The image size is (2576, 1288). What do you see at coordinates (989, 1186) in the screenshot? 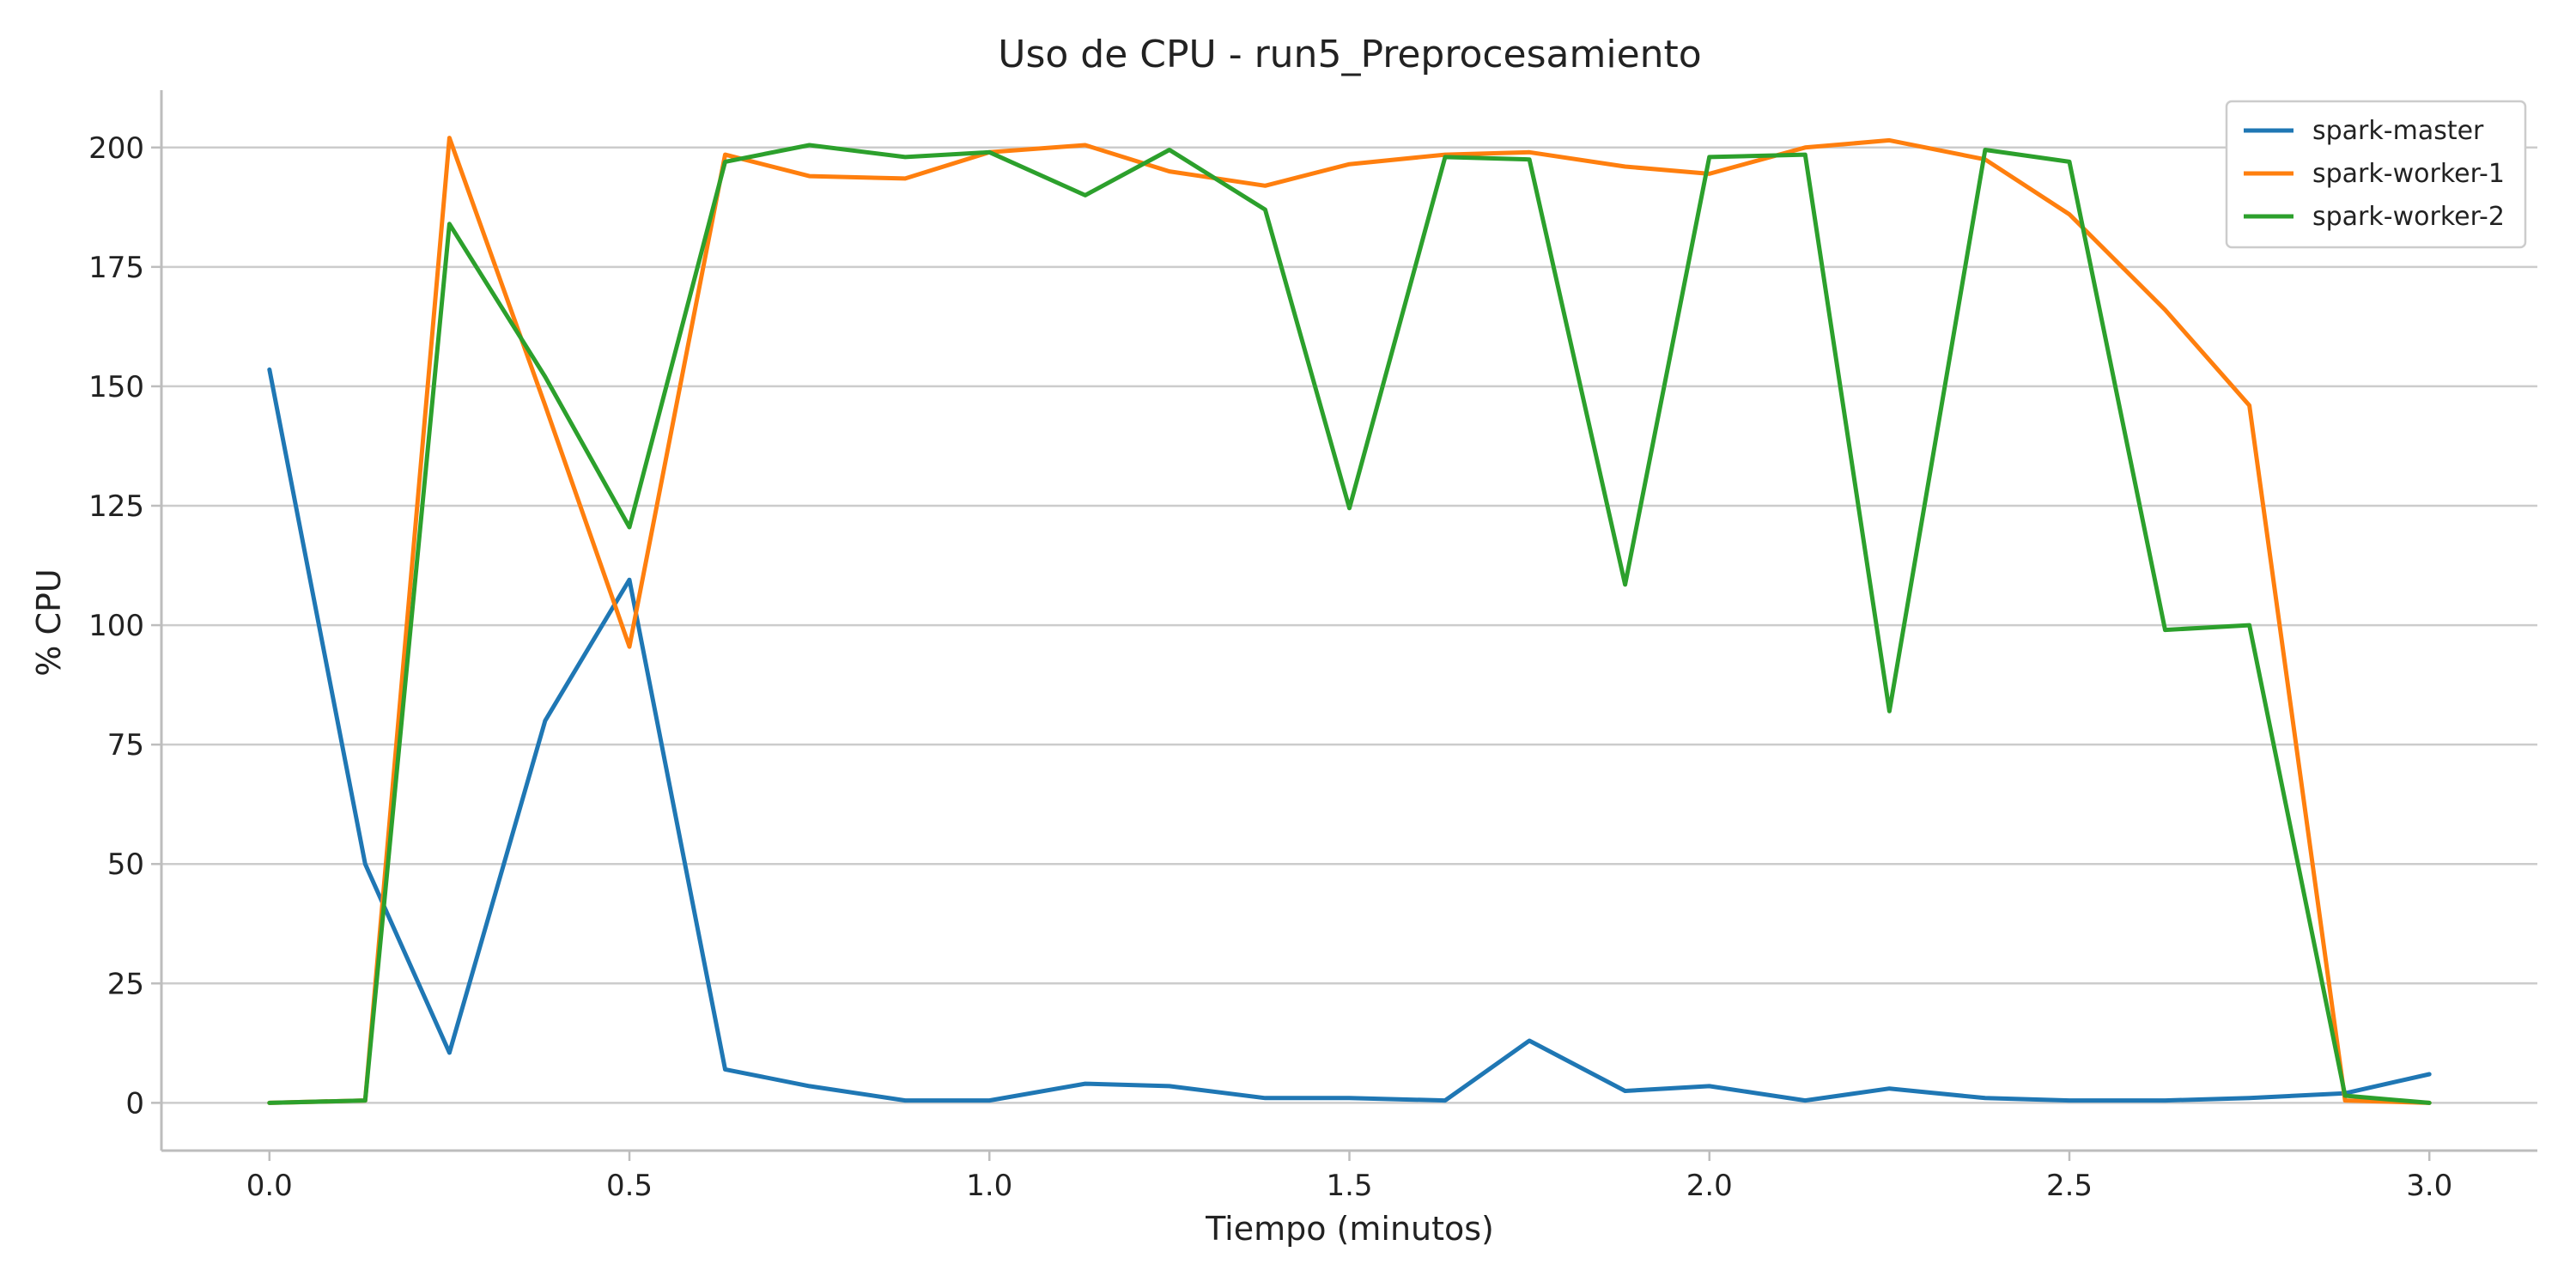
I see `x-tick-label: 1.0` at bounding box center [989, 1186].